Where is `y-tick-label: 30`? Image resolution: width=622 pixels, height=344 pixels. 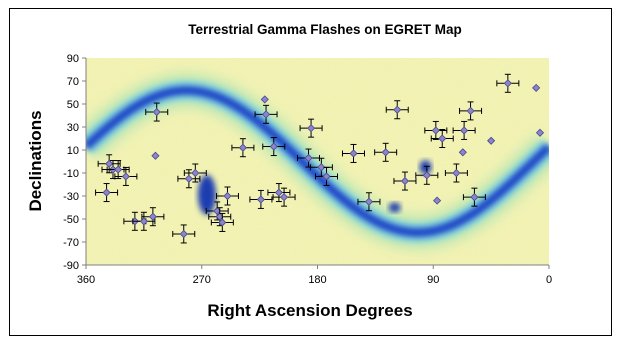 y-tick-label: 30 is located at coordinates (73, 128).